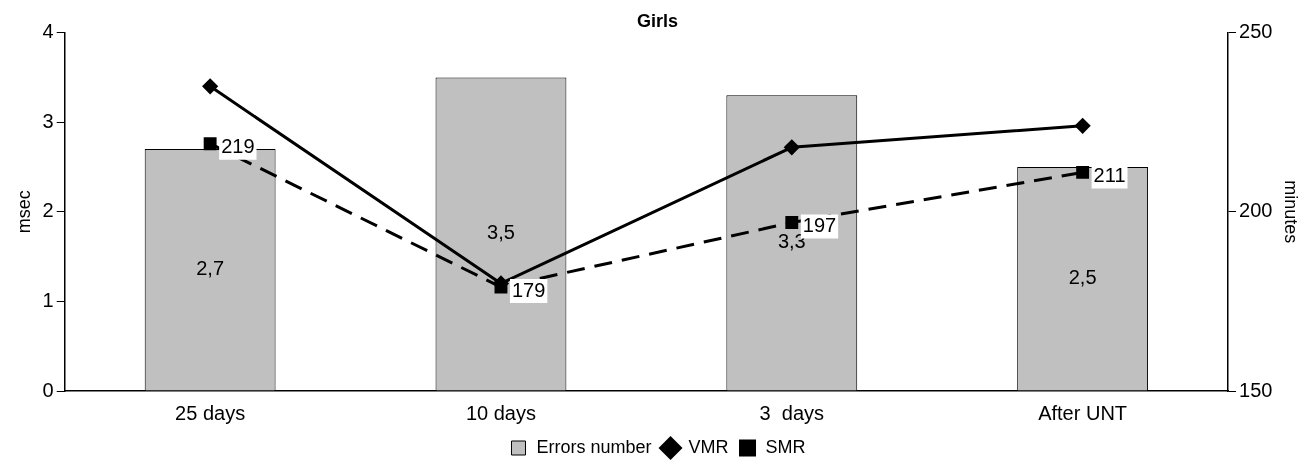  What do you see at coordinates (48, 210) in the screenshot?
I see `y-tick-label: 2` at bounding box center [48, 210].